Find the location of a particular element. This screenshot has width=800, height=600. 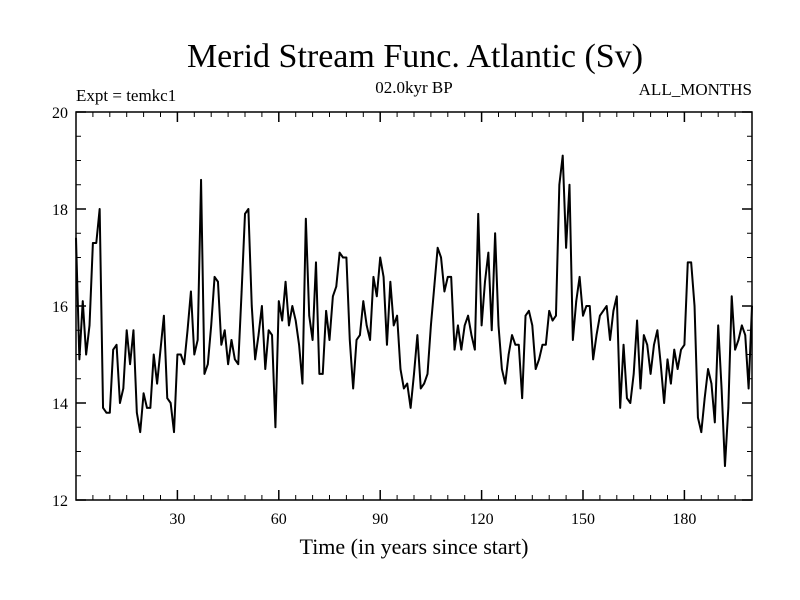

chart-title: Merid Stream Func. Atlantic (Sv) is located at coordinates (415, 56).